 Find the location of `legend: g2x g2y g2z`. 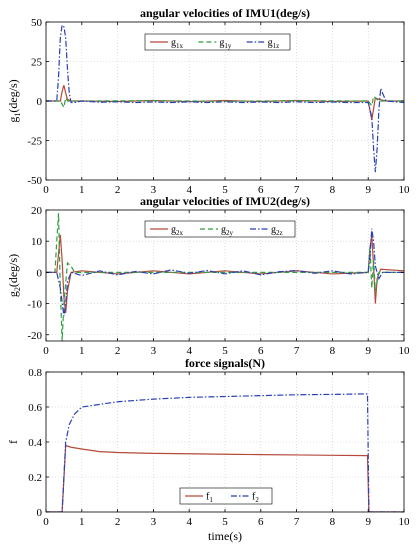

legend: g2x g2y g2z is located at coordinates (220, 229).